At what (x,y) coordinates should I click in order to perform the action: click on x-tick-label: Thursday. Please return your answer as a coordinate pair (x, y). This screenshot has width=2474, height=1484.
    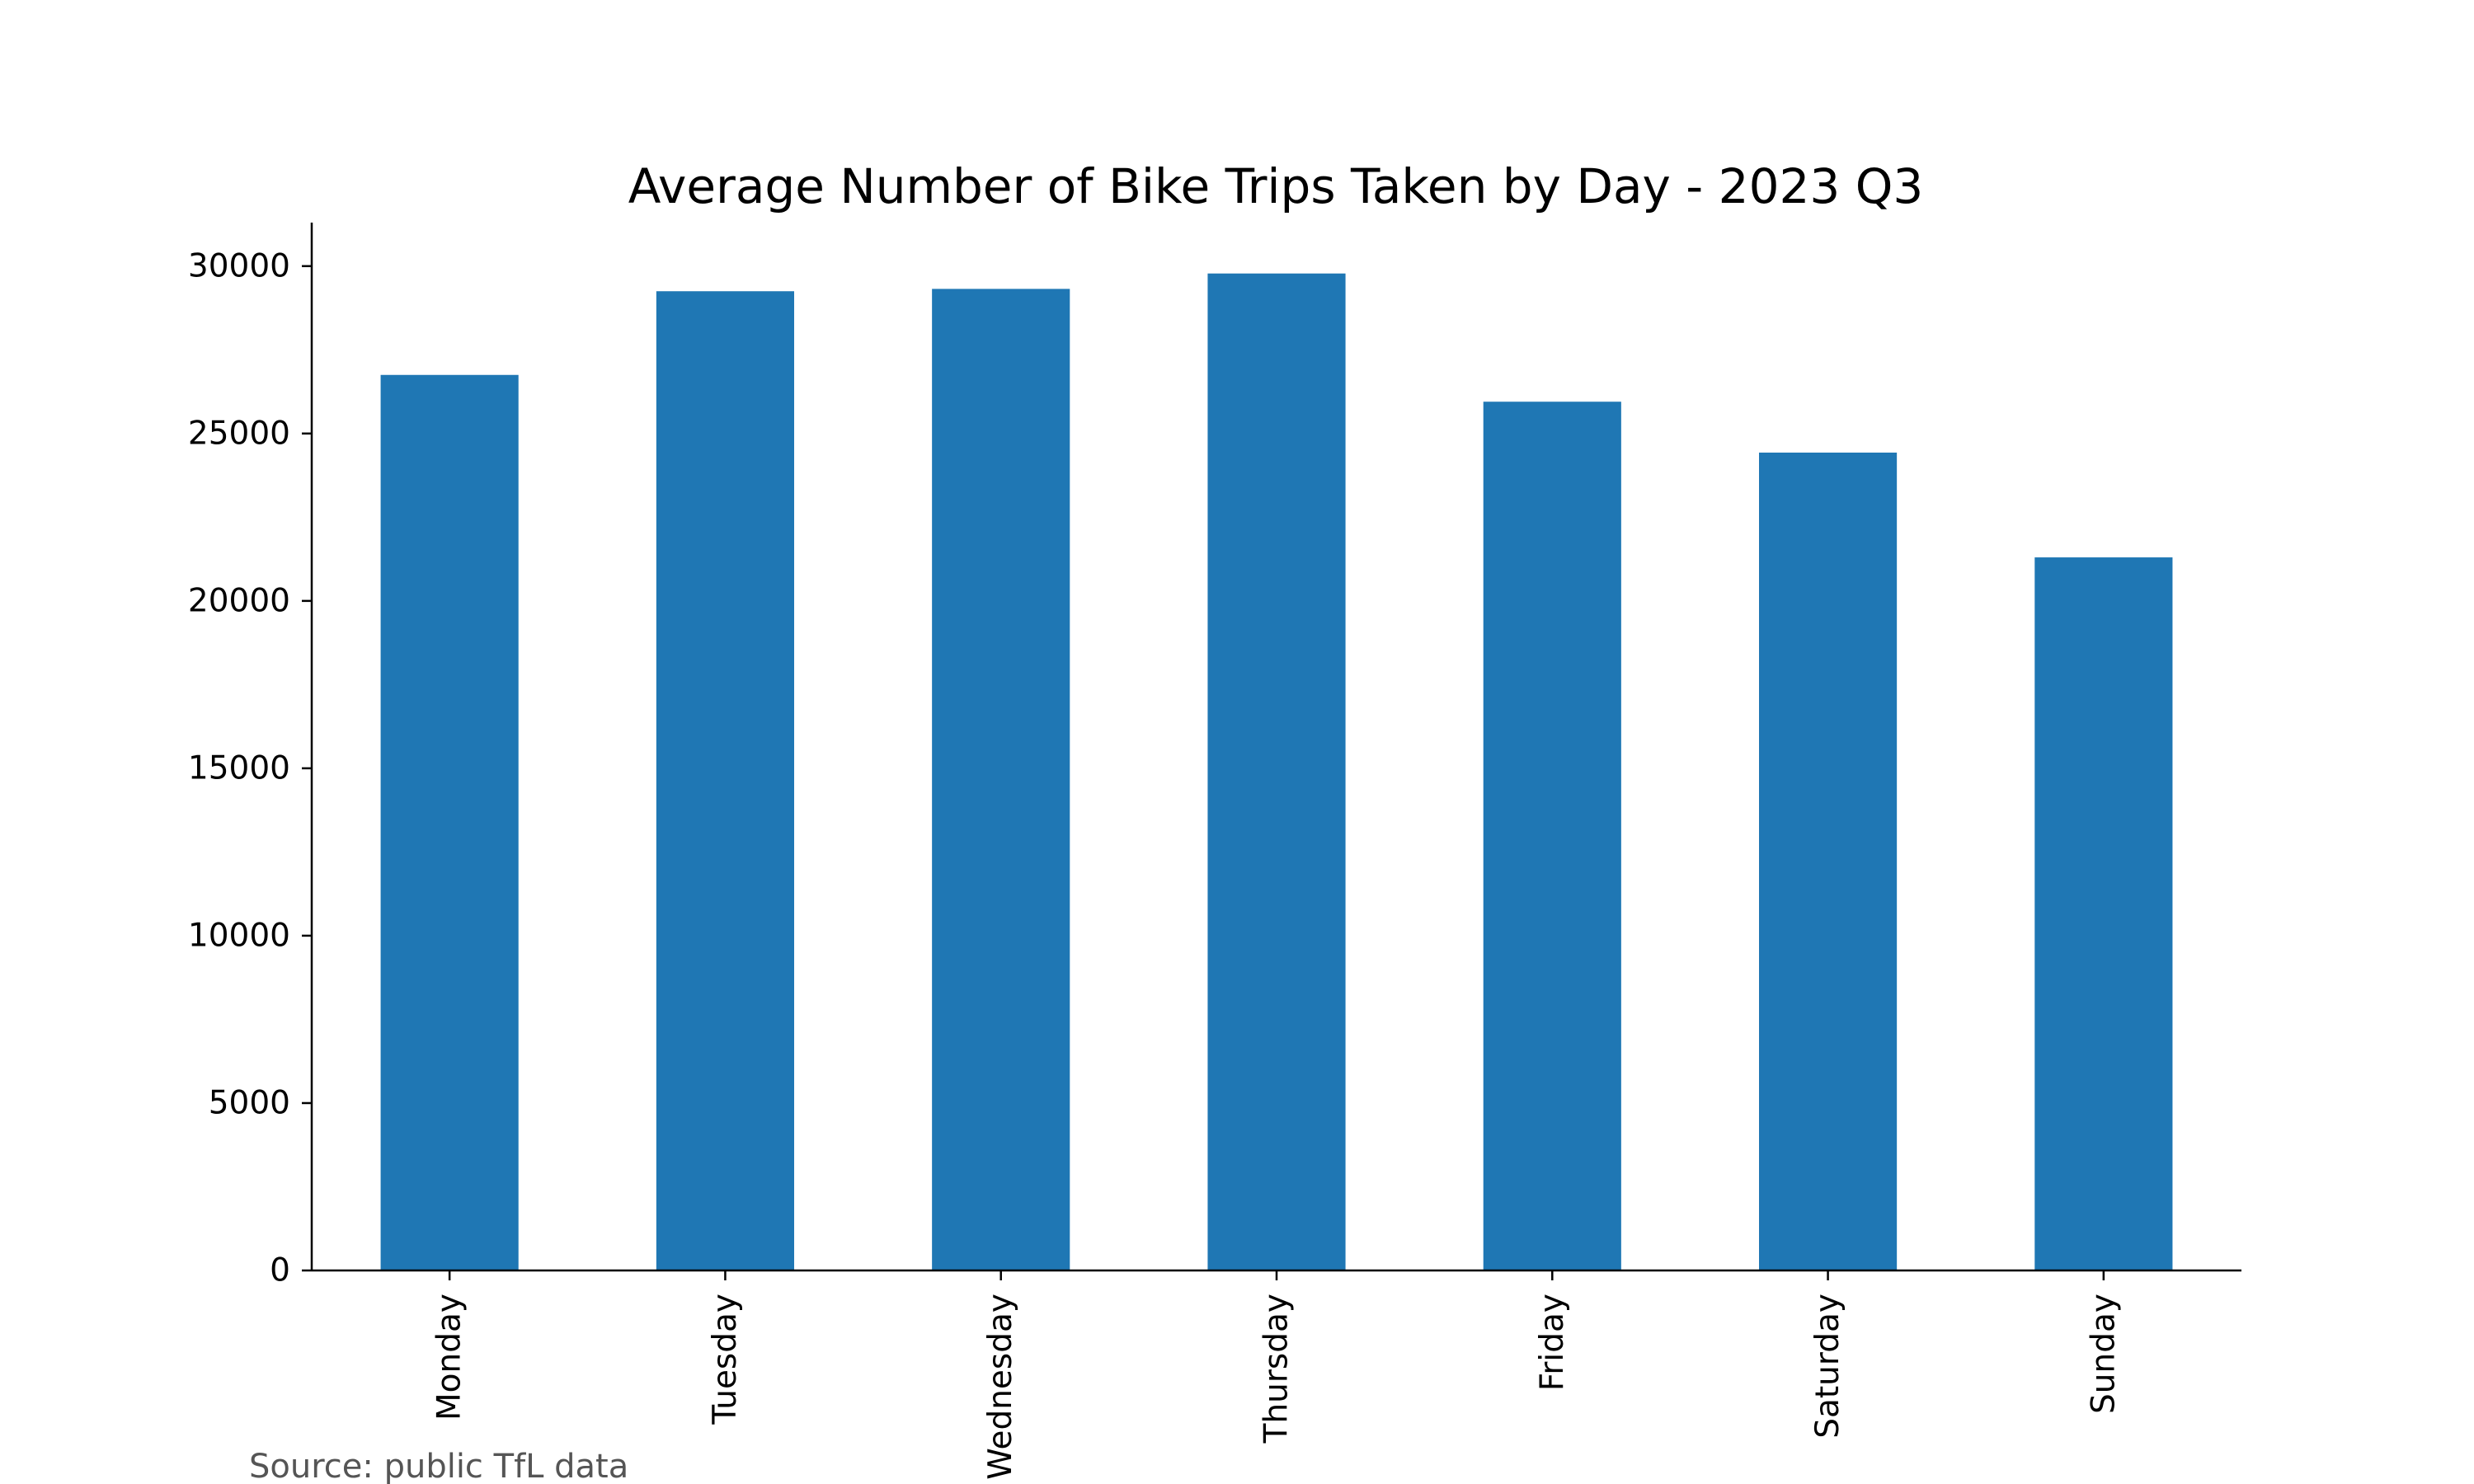
    Looking at the image, I should click on (1277, 1369).